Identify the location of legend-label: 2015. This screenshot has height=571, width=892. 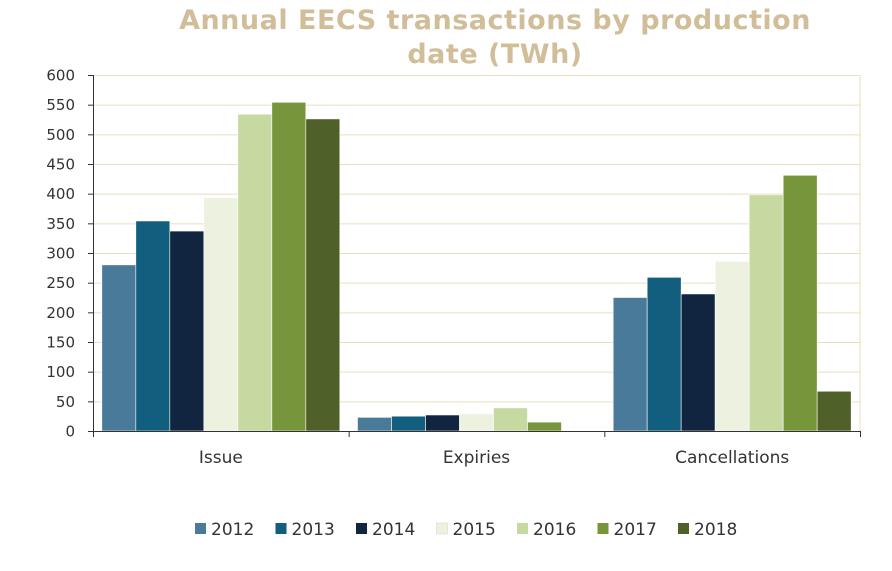
(474, 530).